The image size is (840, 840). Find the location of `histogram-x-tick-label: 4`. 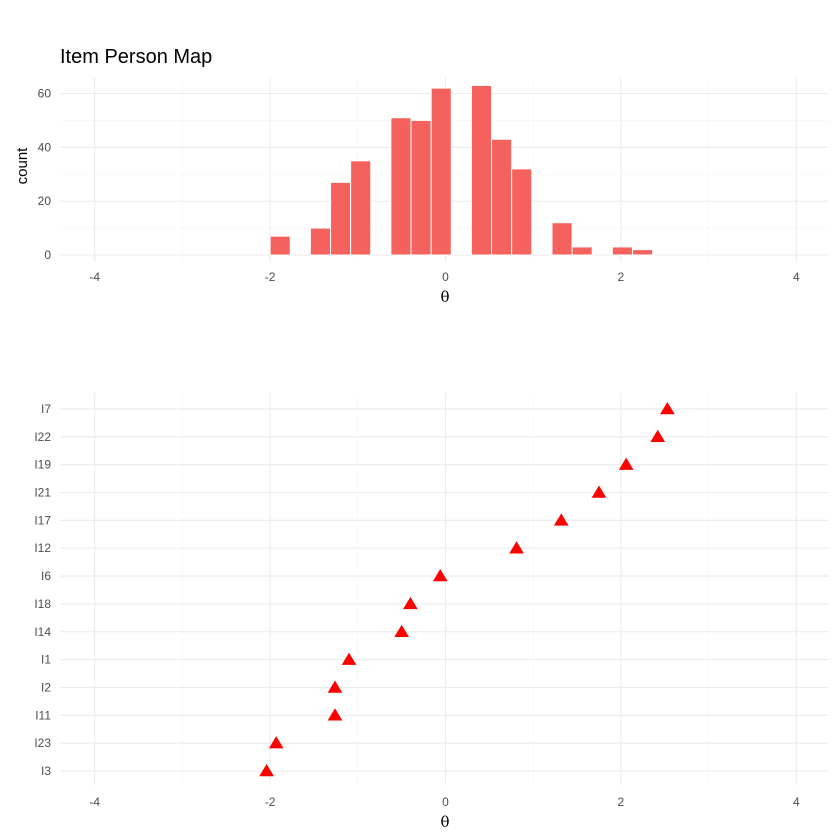

histogram-x-tick-label: 4 is located at coordinates (796, 277).